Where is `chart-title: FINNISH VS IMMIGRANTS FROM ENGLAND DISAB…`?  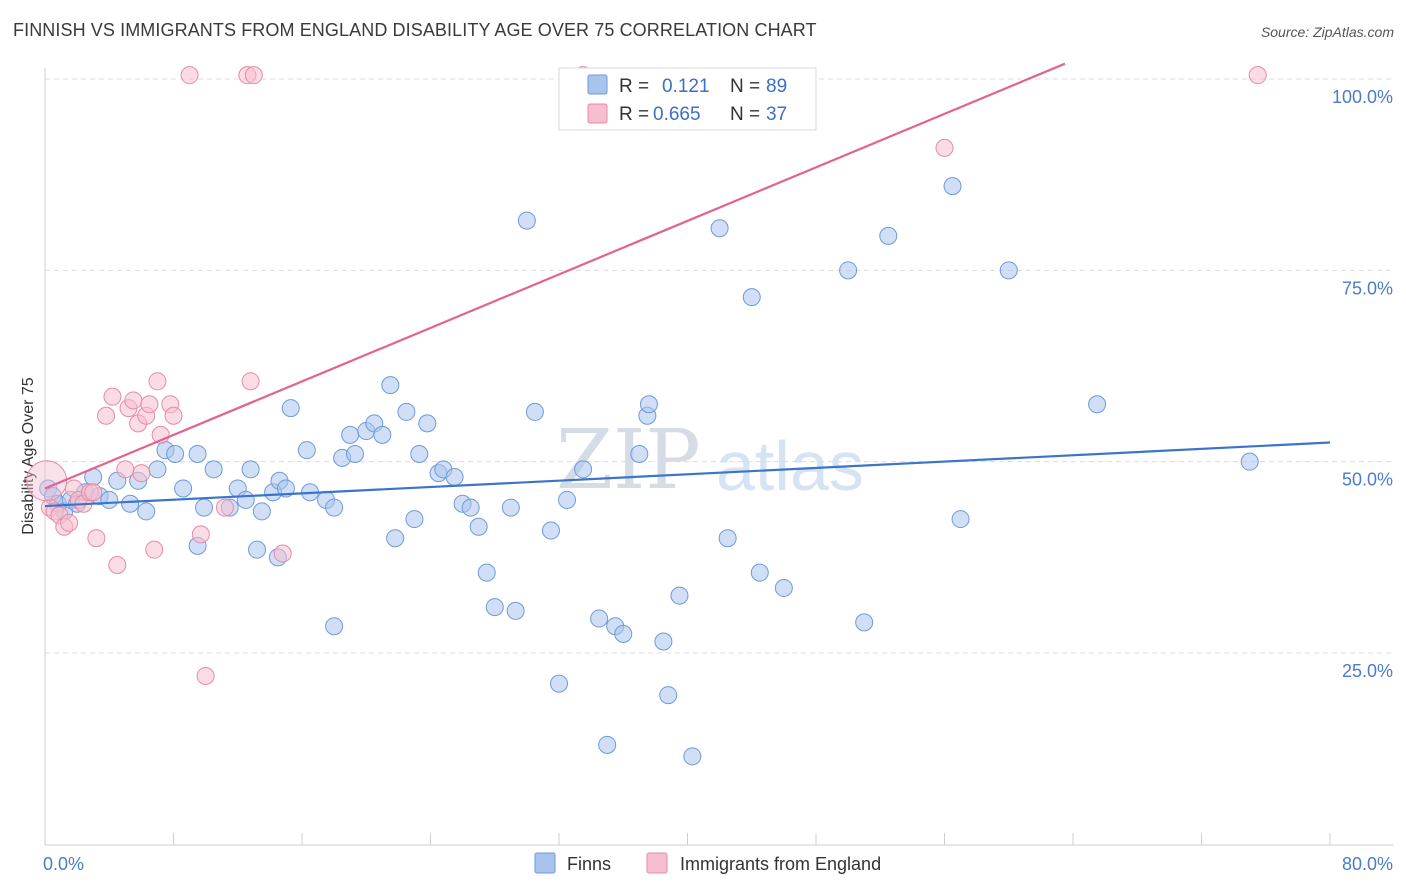 chart-title: FINNISH VS IMMIGRANTS FROM ENGLAND DISAB… is located at coordinates (415, 30).